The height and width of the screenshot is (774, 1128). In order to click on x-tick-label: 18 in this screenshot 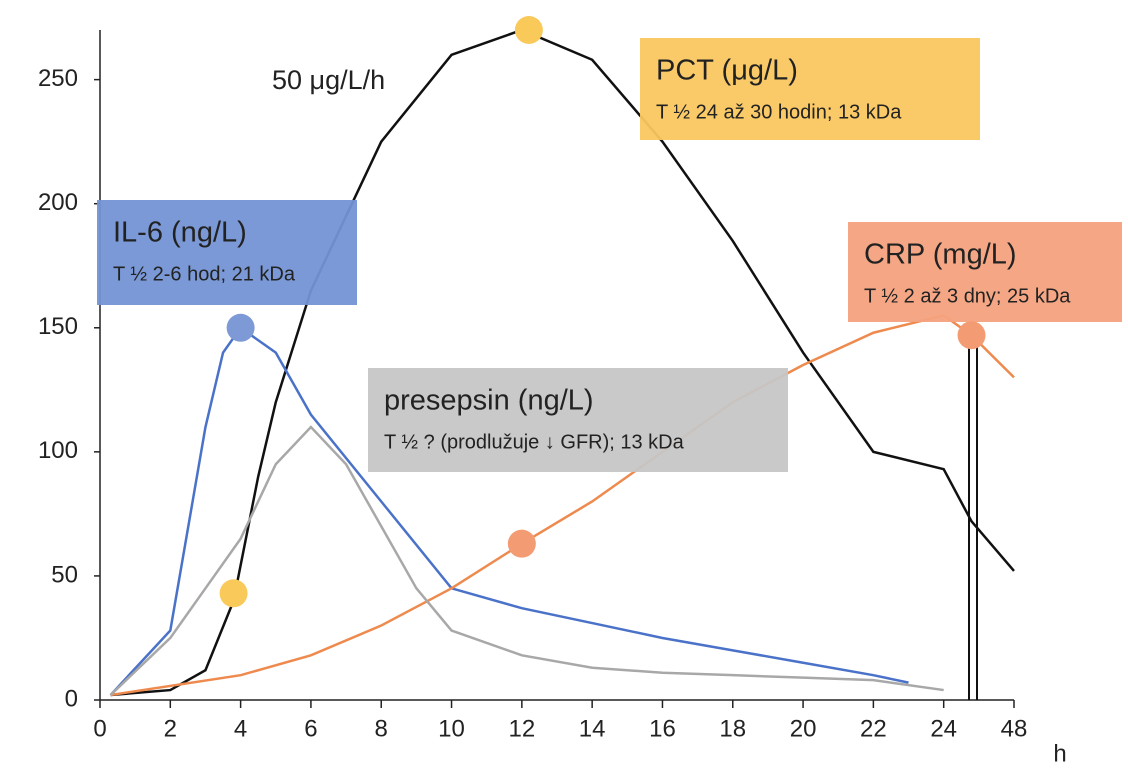, I will do `click(732, 728)`.